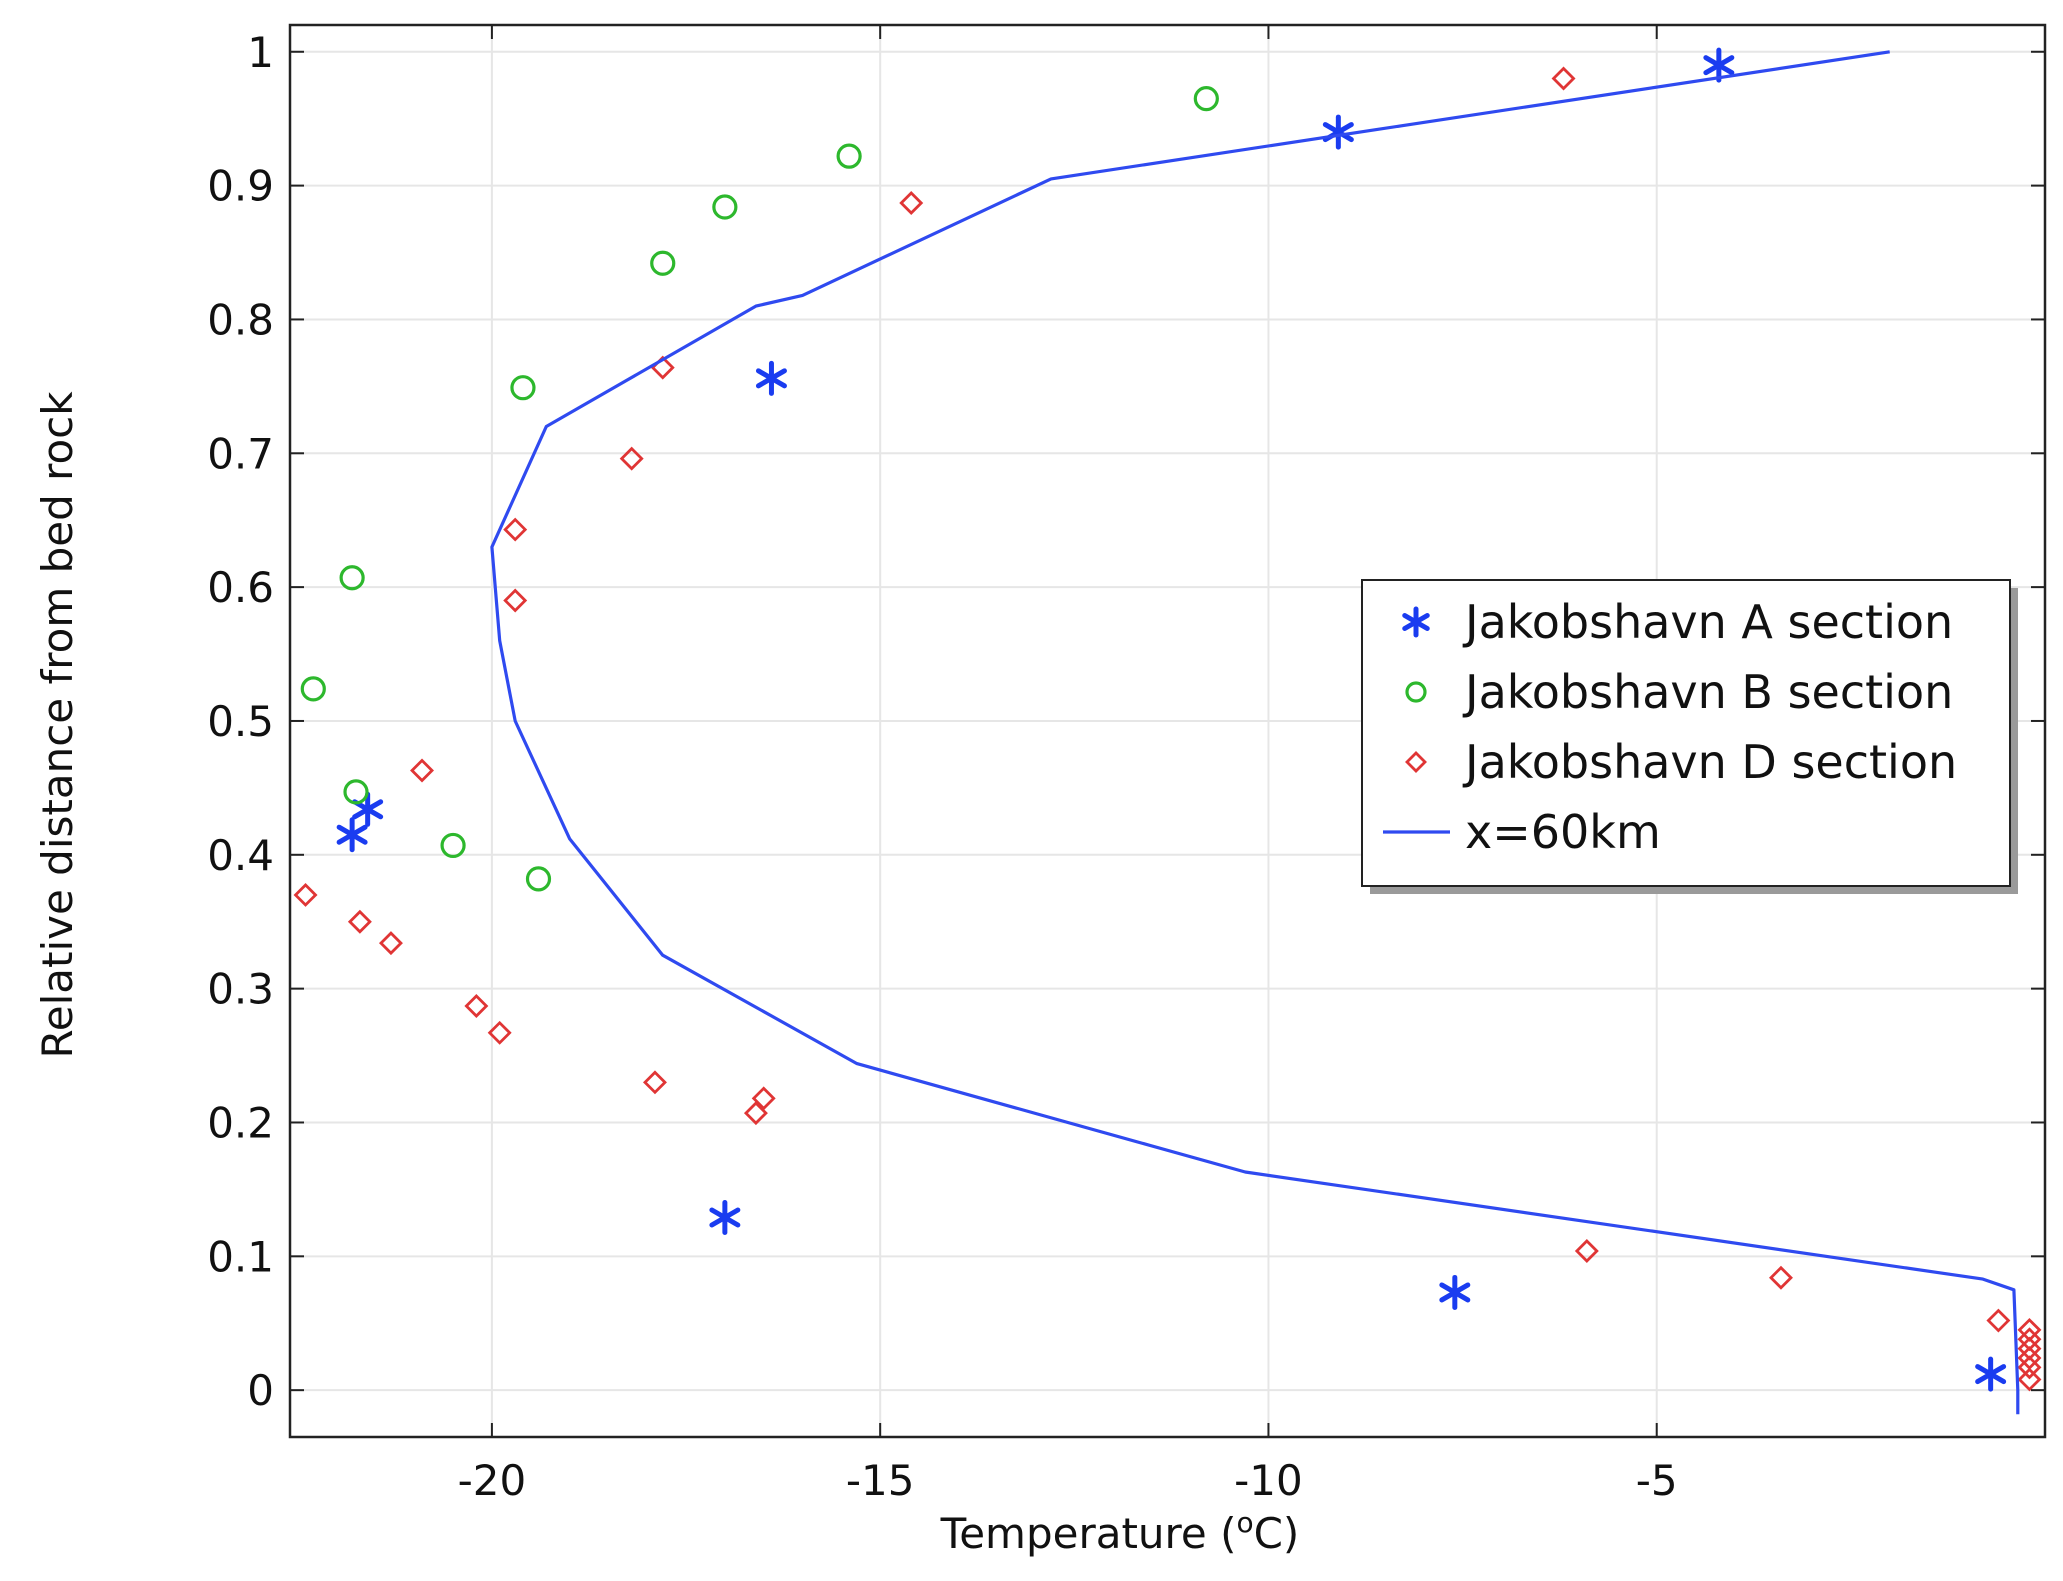  I want to click on x-tick-label: -10, so click(1268, 1480).